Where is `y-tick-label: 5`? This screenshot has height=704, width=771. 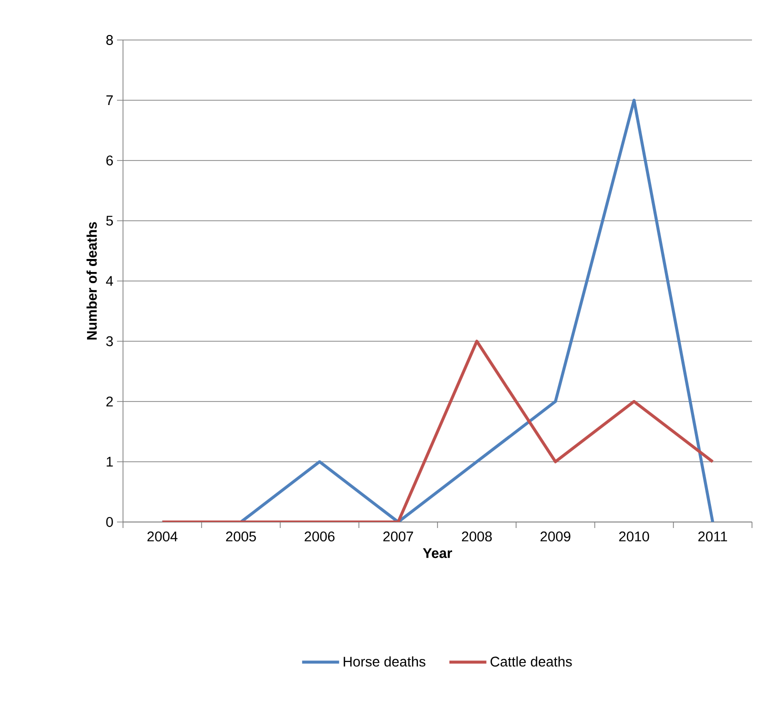 y-tick-label: 5 is located at coordinates (109, 221).